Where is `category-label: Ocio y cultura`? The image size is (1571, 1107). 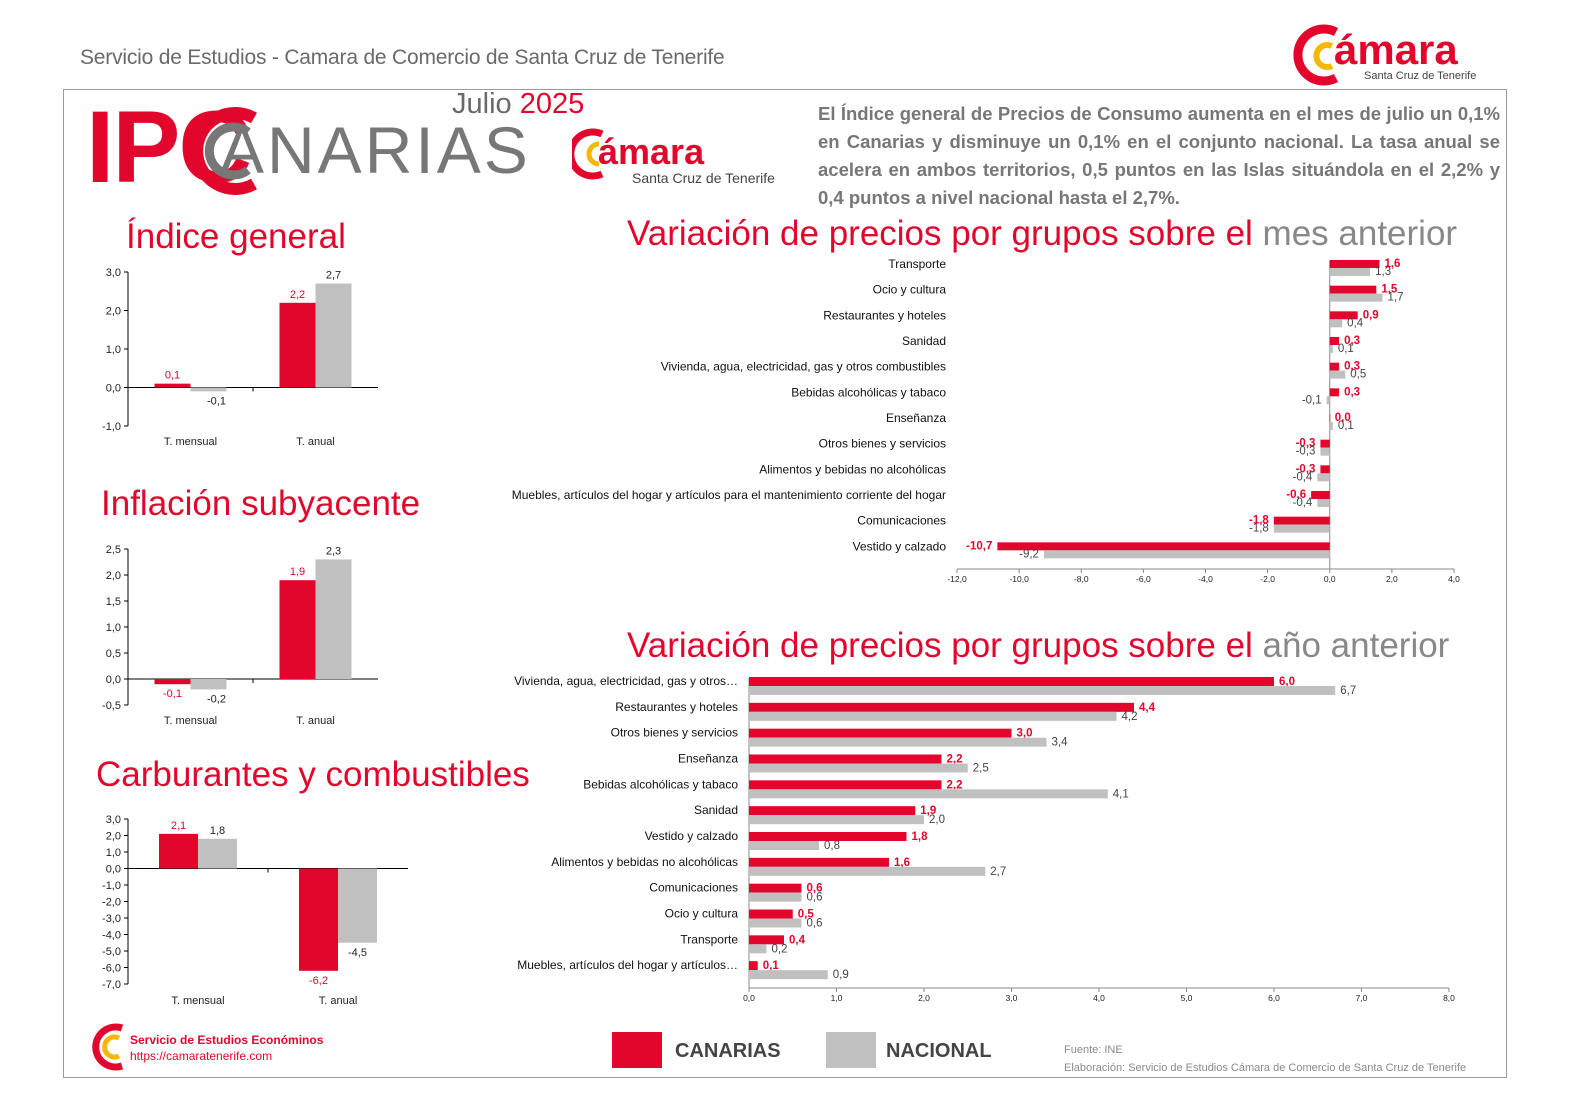
category-label: Ocio y cultura is located at coordinates (910, 290).